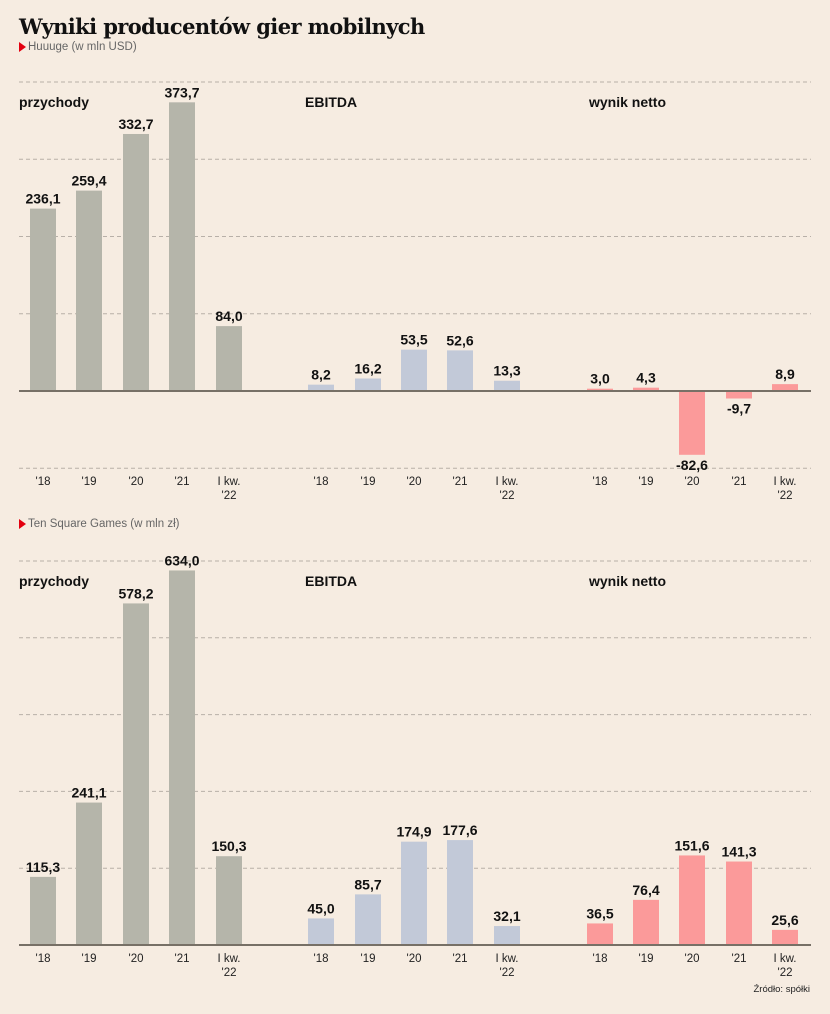 This screenshot has height=1014, width=830. What do you see at coordinates (367, 884) in the screenshot?
I see `data-label: 85,7` at bounding box center [367, 884].